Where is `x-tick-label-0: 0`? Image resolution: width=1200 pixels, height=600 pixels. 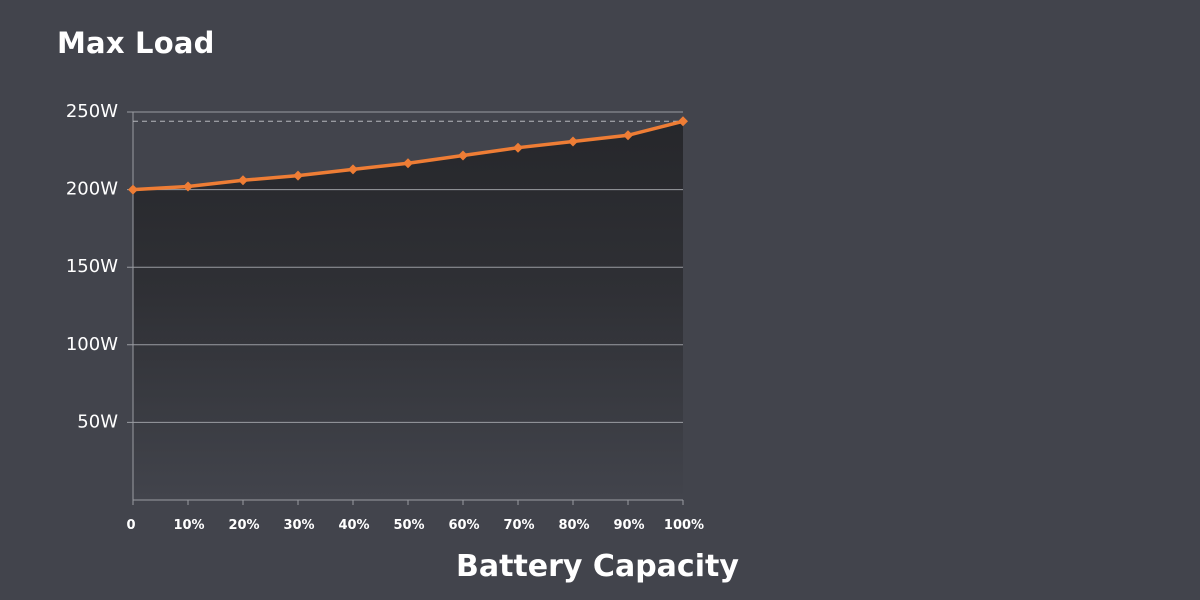
x-tick-label-0: 0 is located at coordinates (130, 525).